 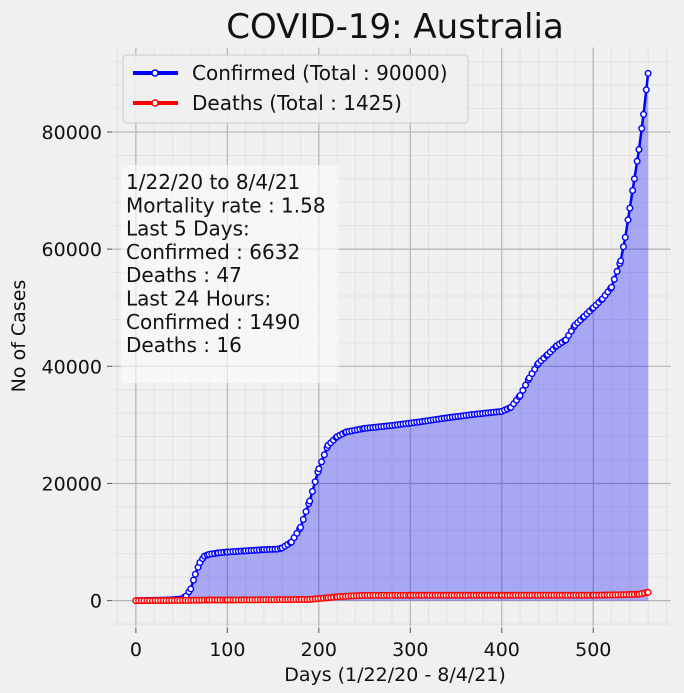 I want to click on info-box-background, so click(x=230, y=274).